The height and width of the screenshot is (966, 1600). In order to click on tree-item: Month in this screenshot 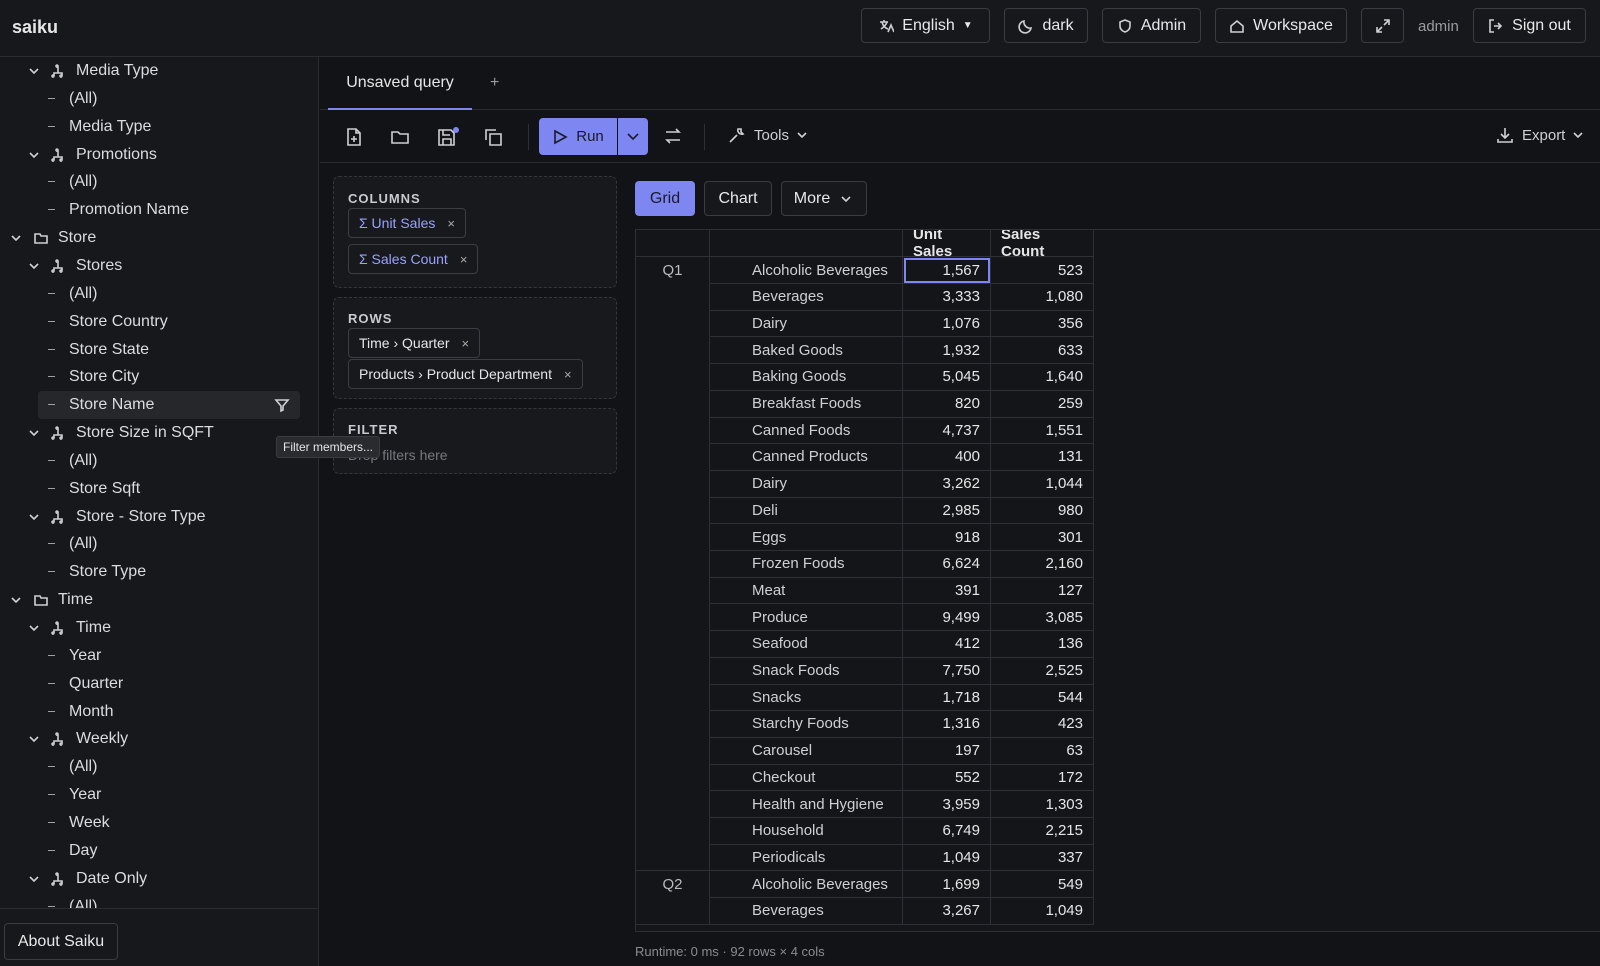, I will do `click(159, 712)`.